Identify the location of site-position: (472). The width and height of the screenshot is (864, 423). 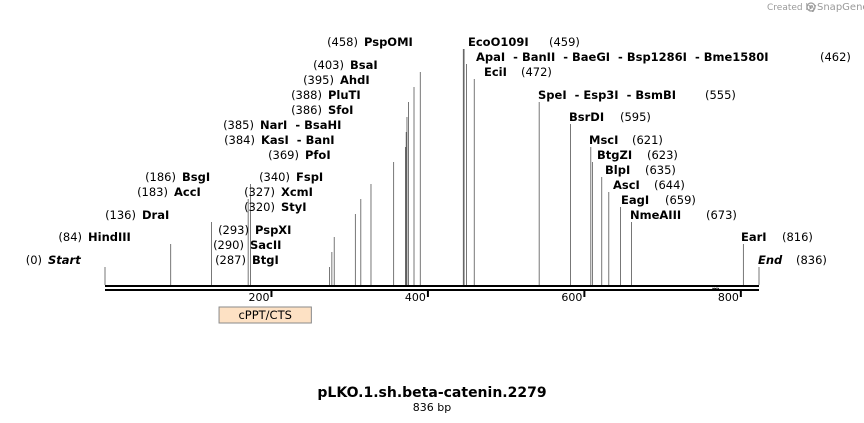
(536, 72).